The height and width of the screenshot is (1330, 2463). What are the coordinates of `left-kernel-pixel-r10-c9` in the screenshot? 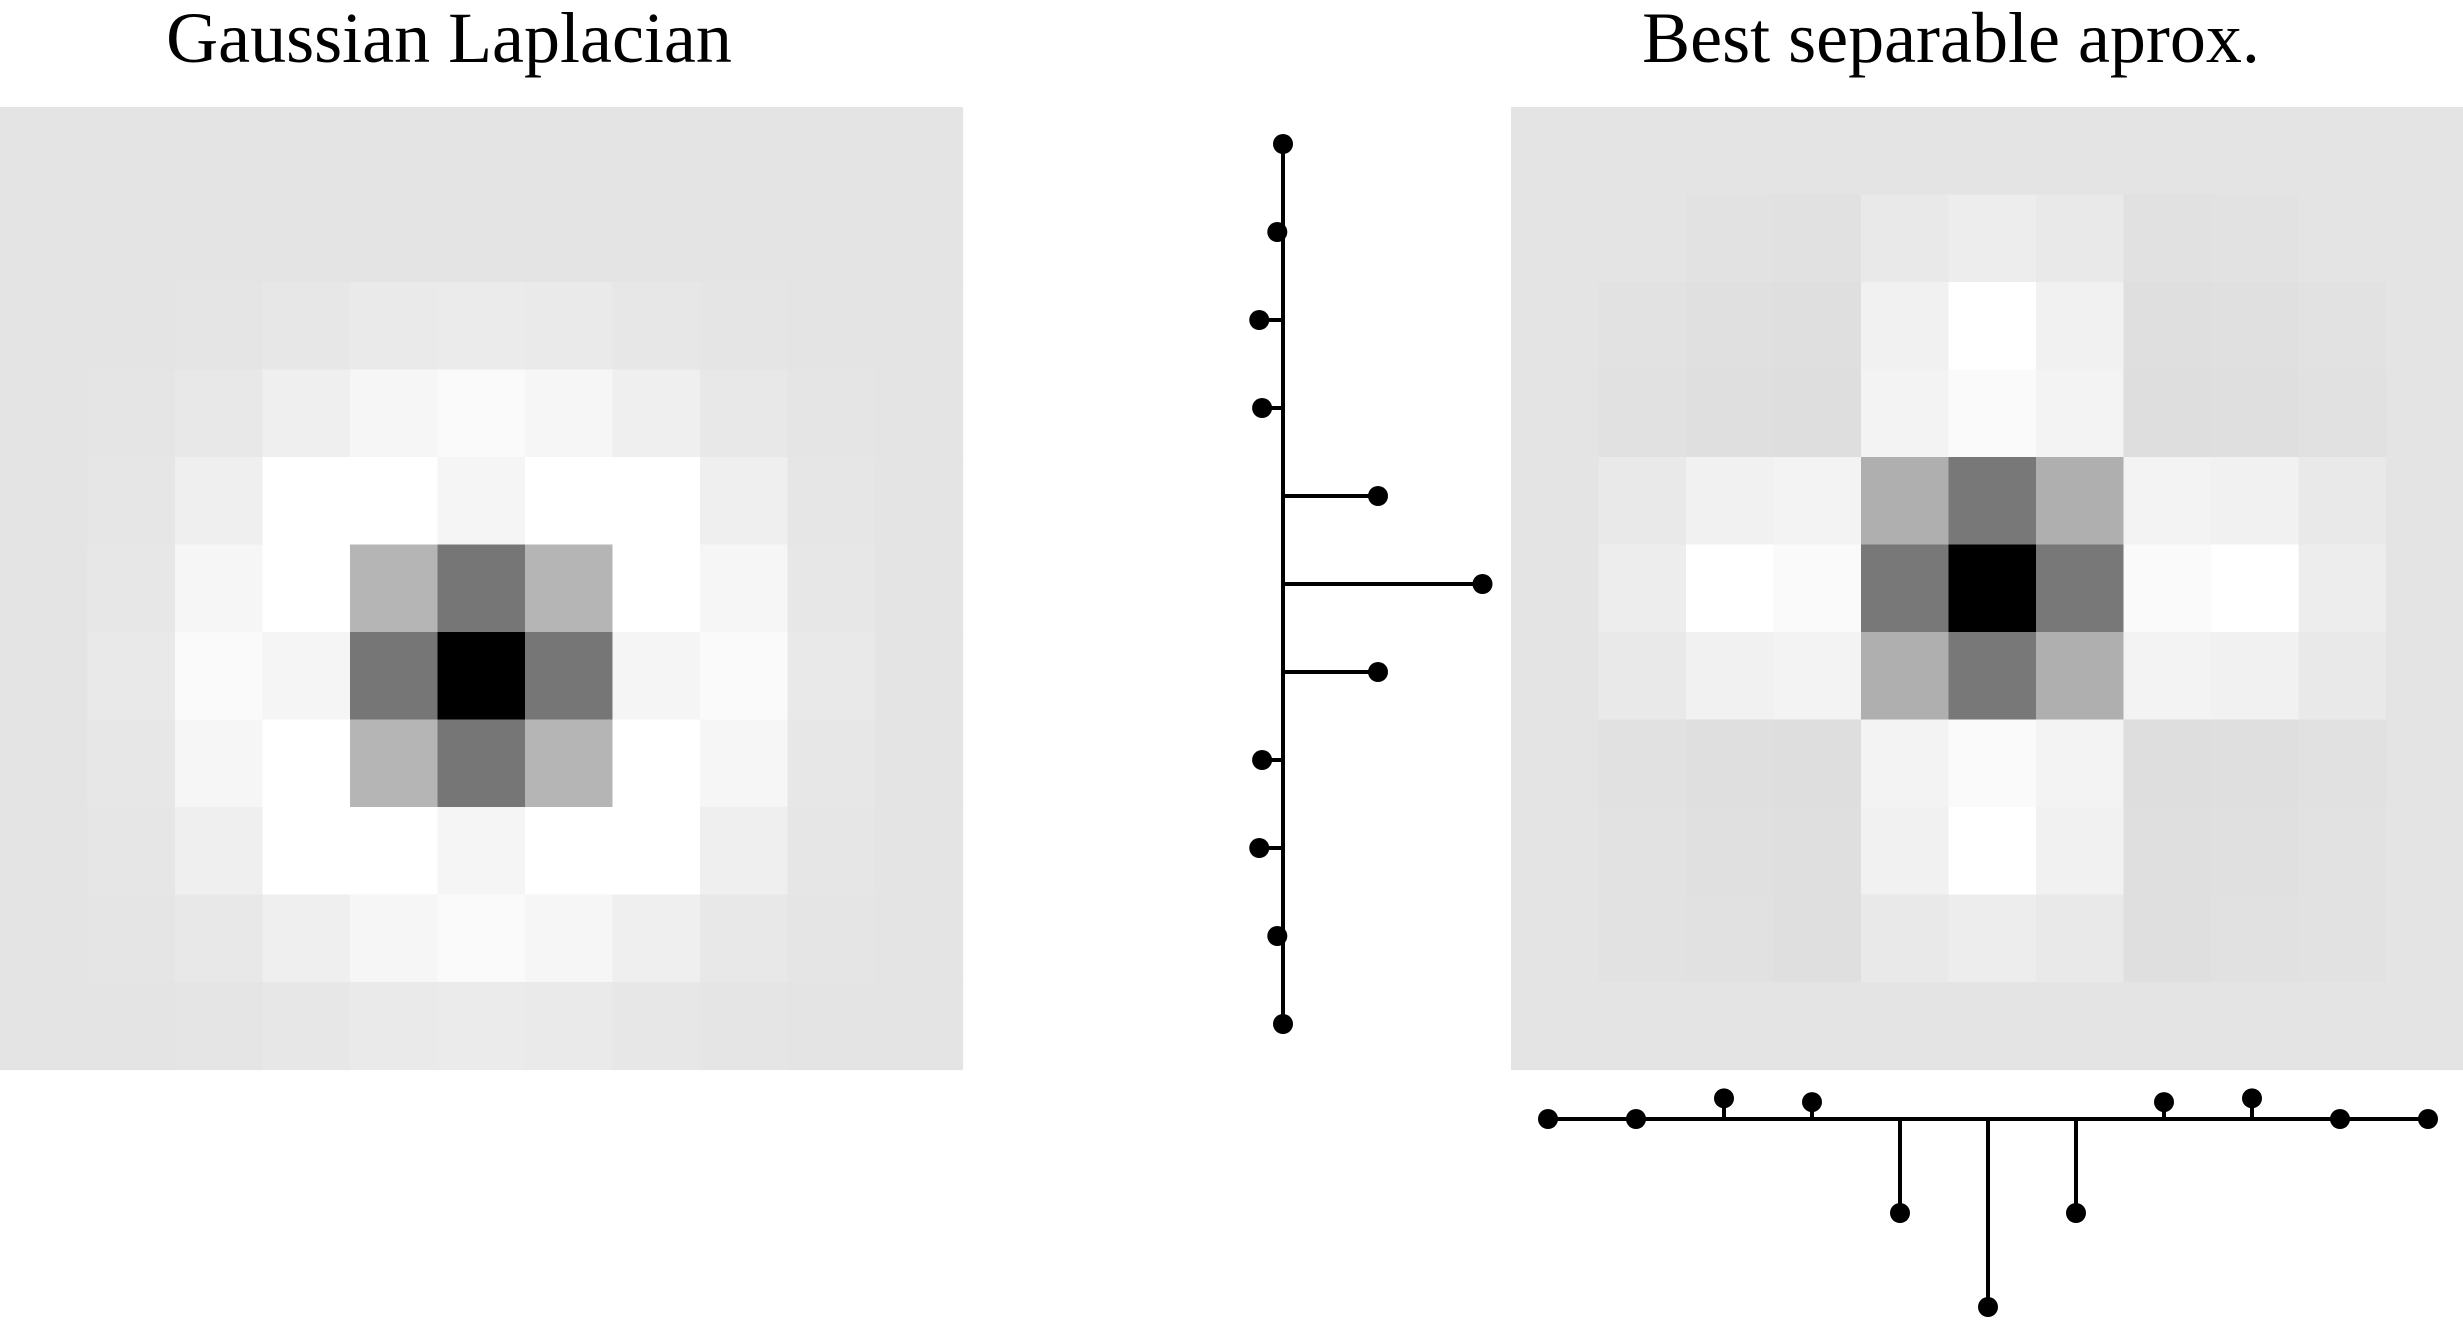 It's located at (831, 1026).